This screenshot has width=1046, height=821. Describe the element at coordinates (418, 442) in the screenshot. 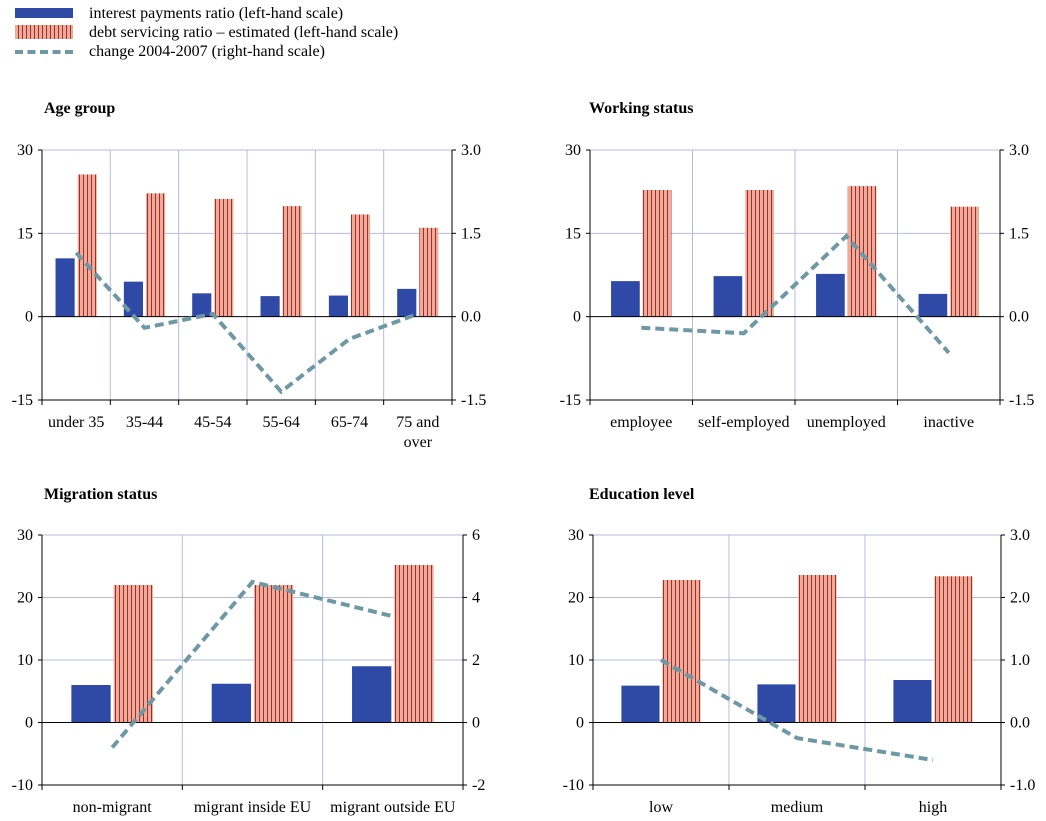

I see `category-label: over` at that location.